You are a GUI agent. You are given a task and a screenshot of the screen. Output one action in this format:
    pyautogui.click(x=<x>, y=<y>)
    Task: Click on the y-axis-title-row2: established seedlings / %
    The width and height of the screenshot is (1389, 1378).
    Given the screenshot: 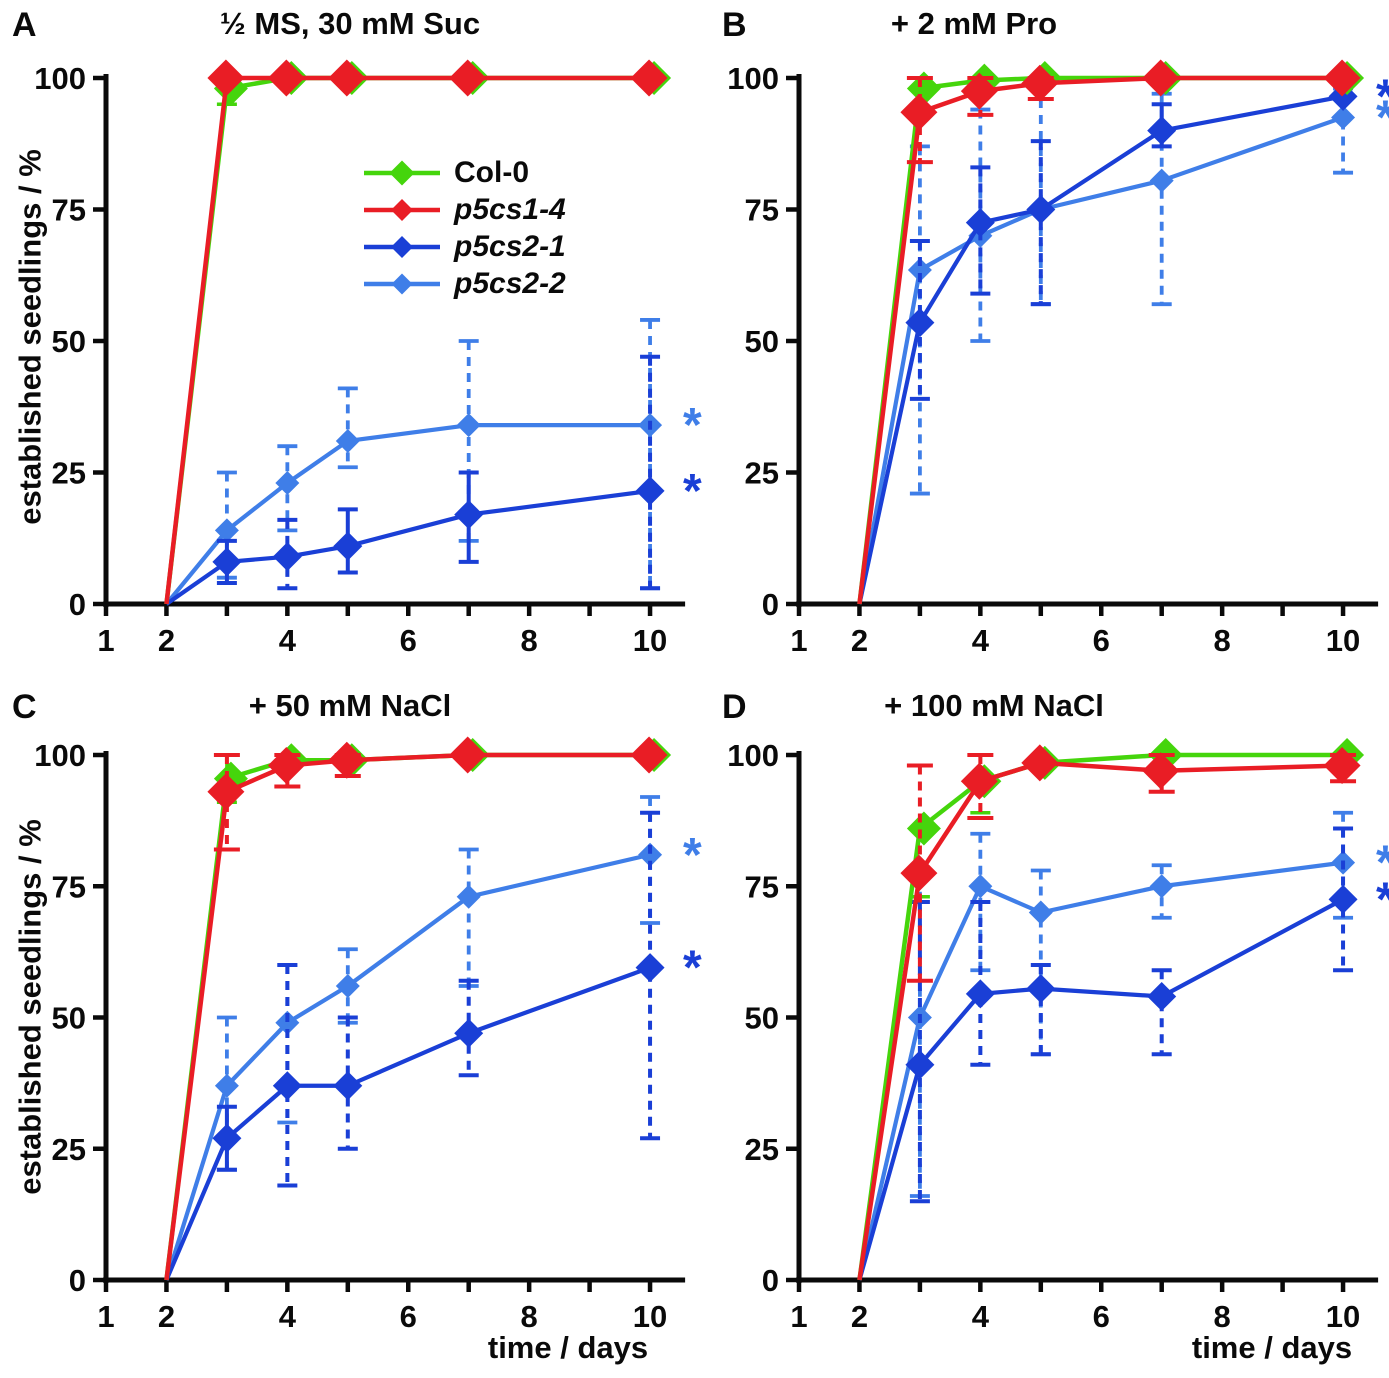 What is the action you would take?
    pyautogui.click(x=30, y=1007)
    